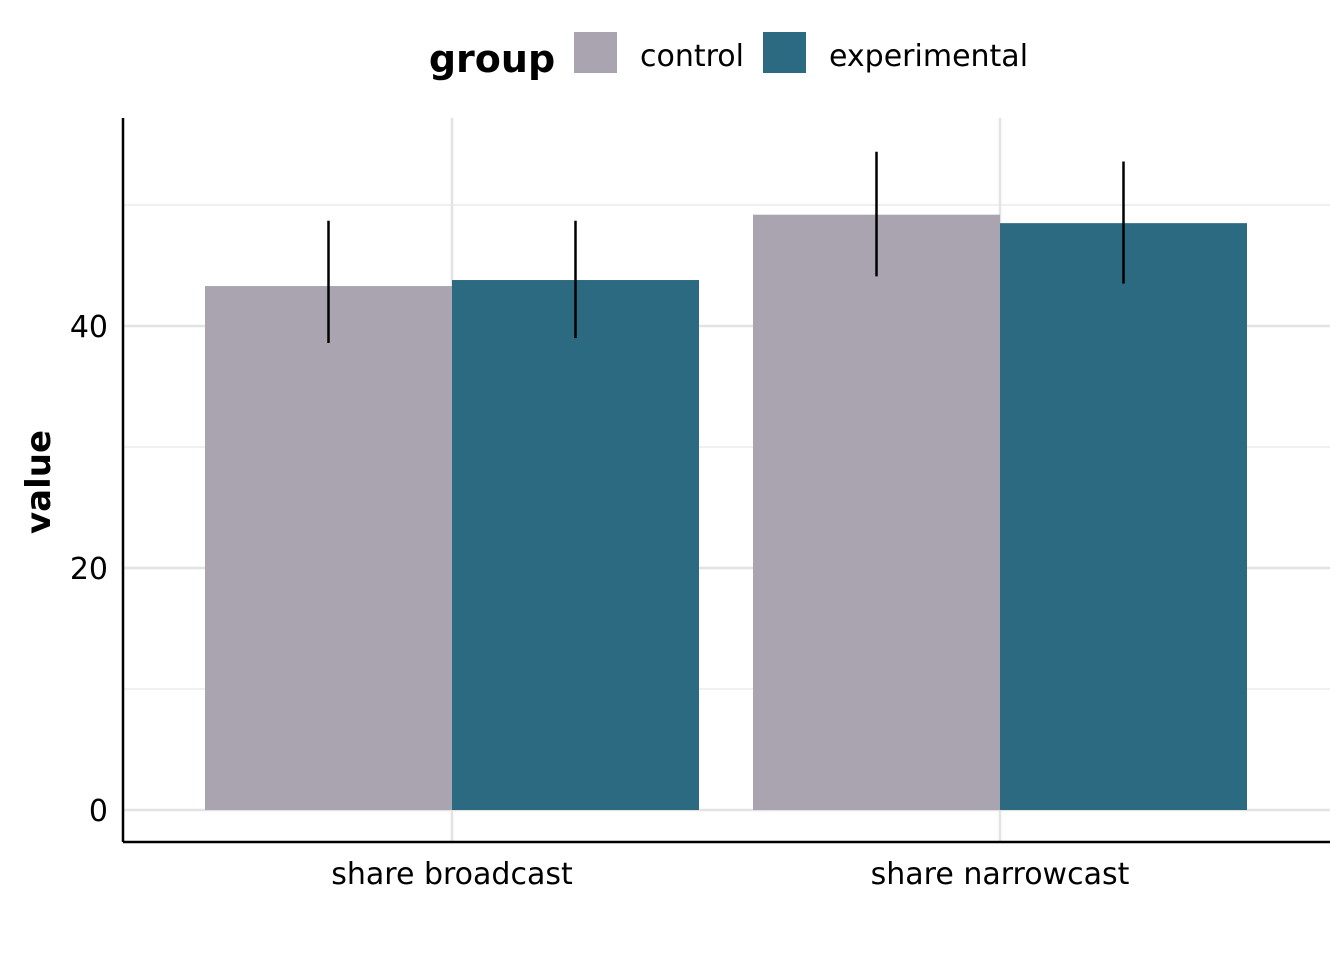 The width and height of the screenshot is (1344, 960). What do you see at coordinates (726, 247) in the screenshot?
I see `error-bars` at bounding box center [726, 247].